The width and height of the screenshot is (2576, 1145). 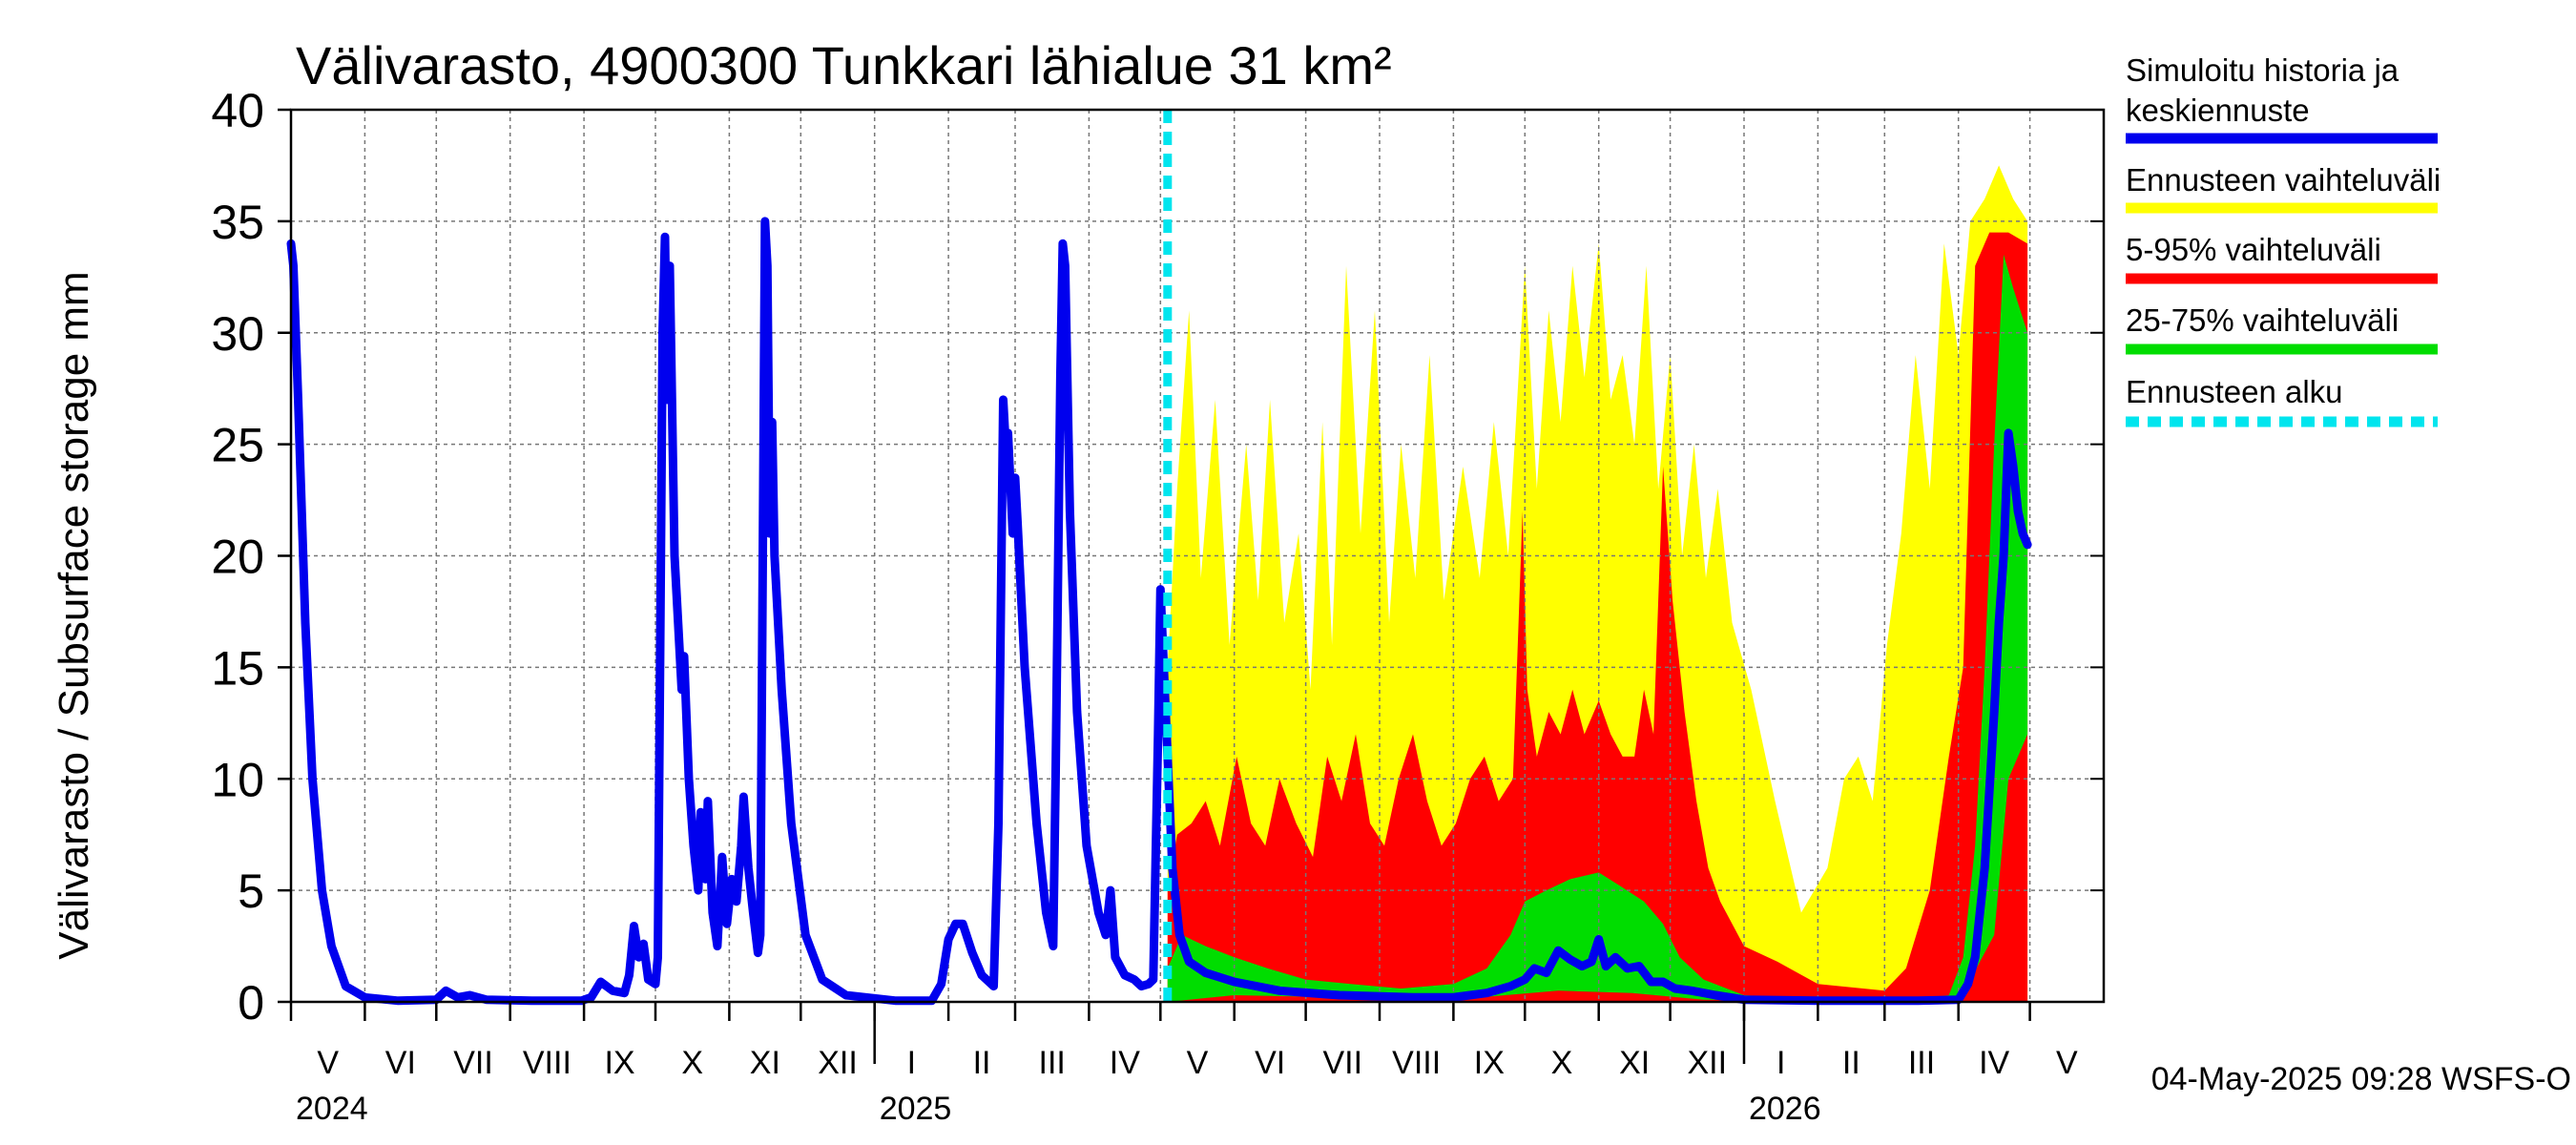 I want to click on y-axis-label: Välivarasto / Subsurface storage mm, so click(x=74, y=615).